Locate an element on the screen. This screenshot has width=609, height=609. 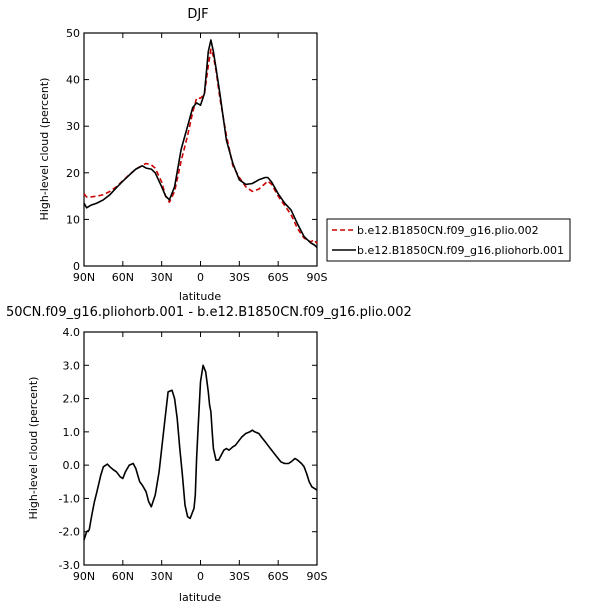
bottom-y-tick-label: 3.0 is located at coordinates (72, 365).